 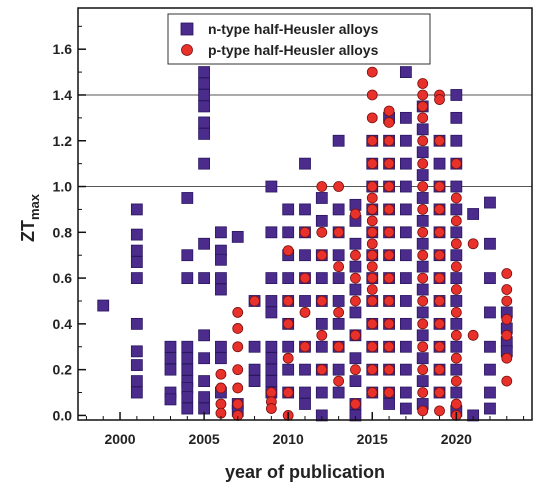 I want to click on x-tick-label: 2015, so click(x=372, y=439).